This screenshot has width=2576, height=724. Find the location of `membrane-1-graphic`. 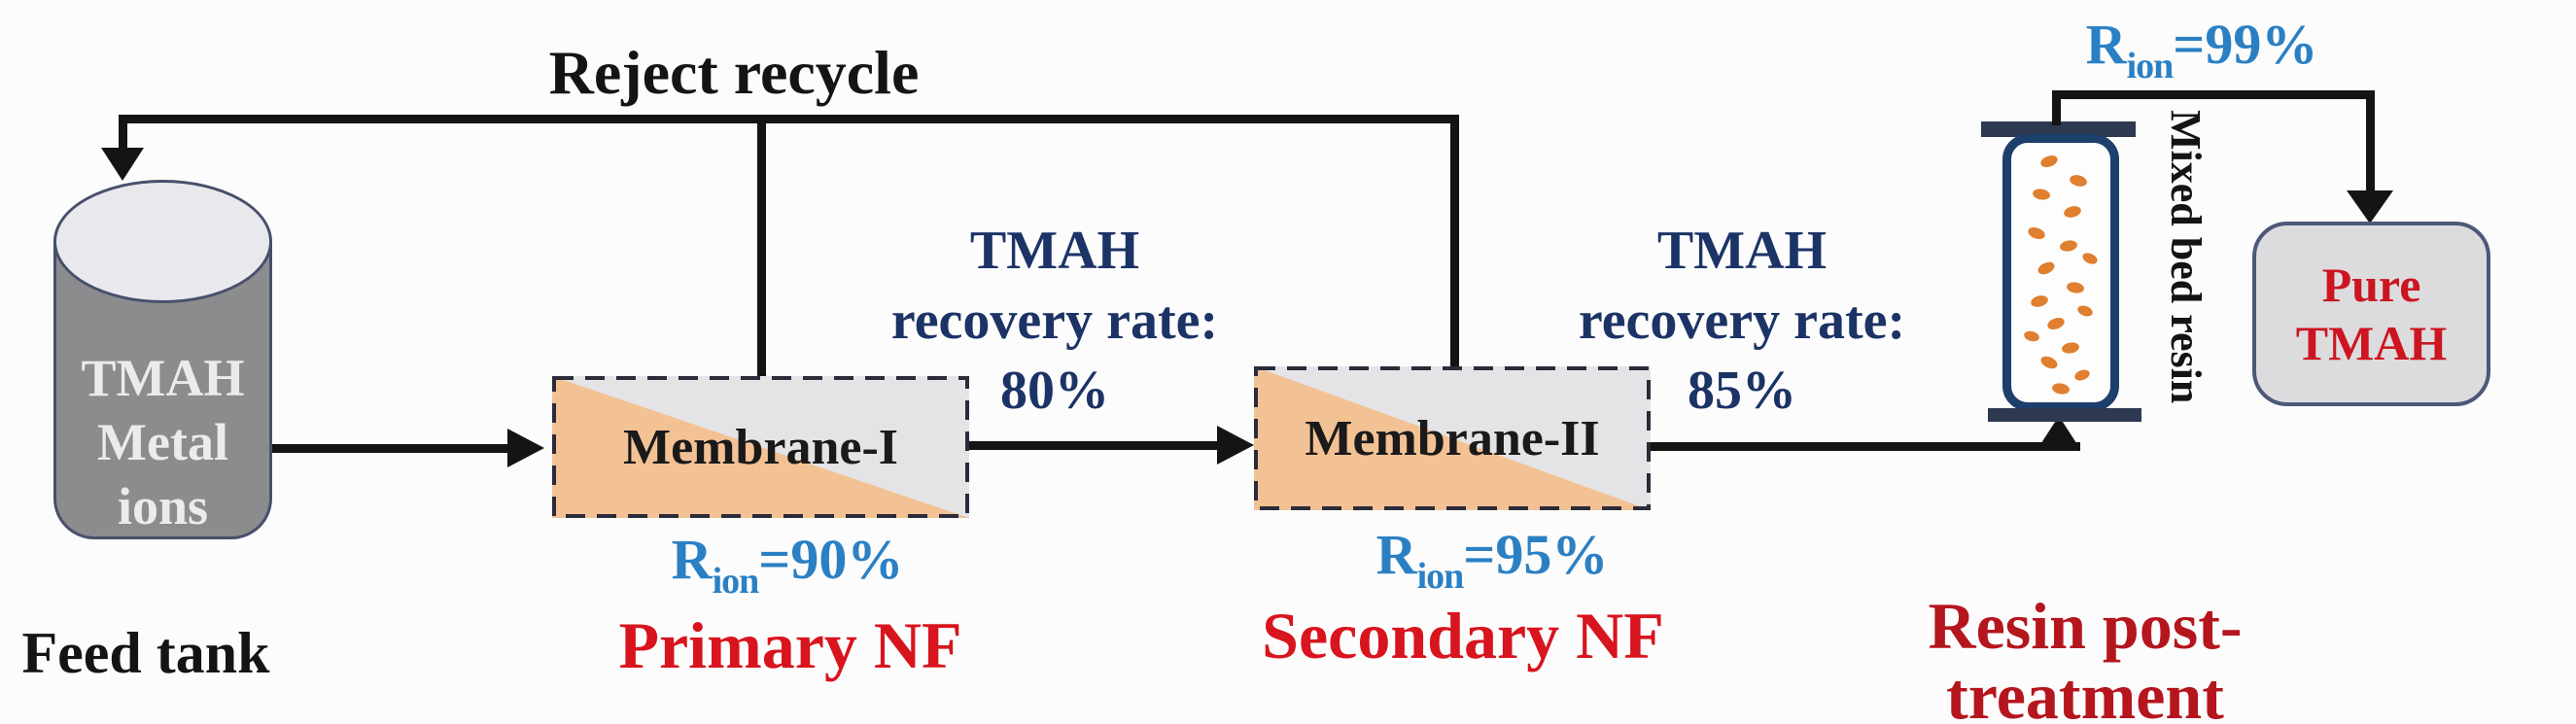

membrane-1-graphic is located at coordinates (760, 447).